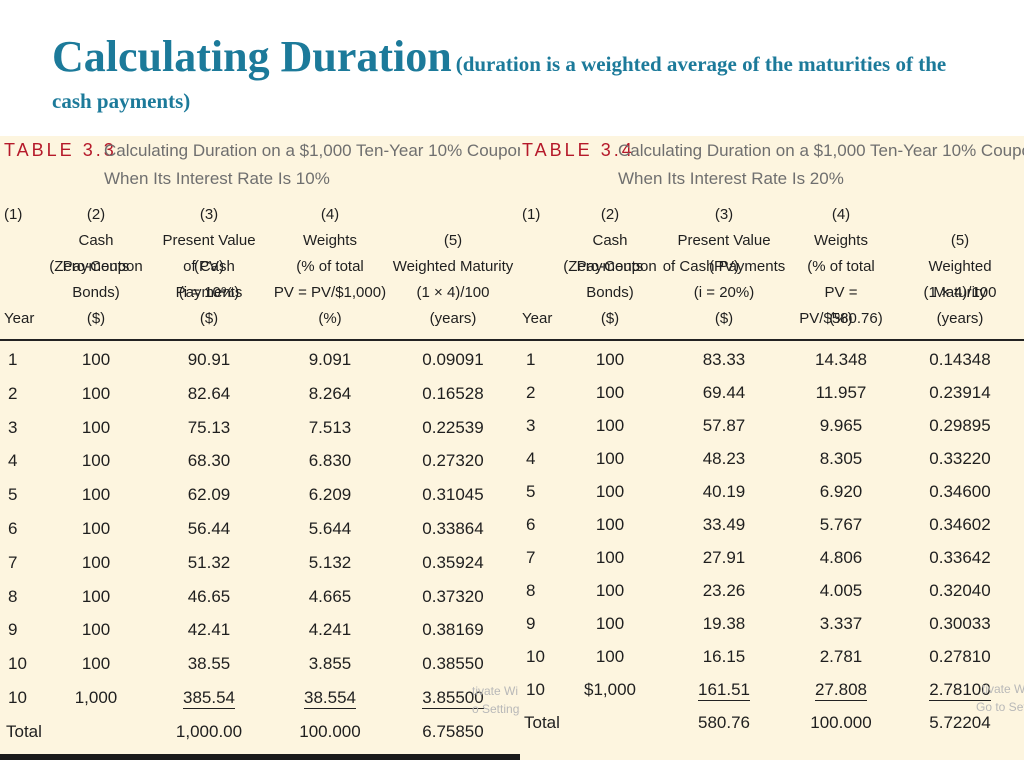  What do you see at coordinates (495, 691) in the screenshot?
I see `watermark-left-line-1: tivate Wi` at bounding box center [495, 691].